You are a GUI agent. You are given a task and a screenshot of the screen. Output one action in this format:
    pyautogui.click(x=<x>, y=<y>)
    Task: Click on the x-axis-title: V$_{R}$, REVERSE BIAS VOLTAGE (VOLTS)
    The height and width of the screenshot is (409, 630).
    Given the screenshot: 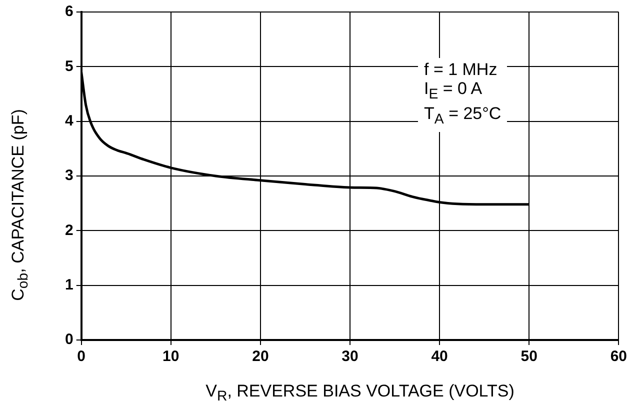 What is the action you would take?
    pyautogui.click(x=360, y=393)
    